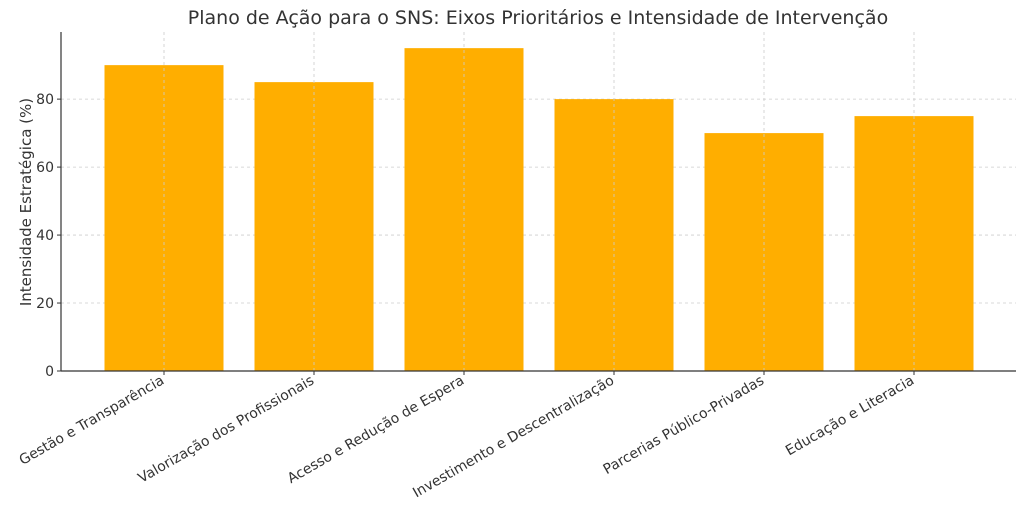 The height and width of the screenshot is (515, 1024). What do you see at coordinates (45, 100) in the screenshot?
I see `y-tick-label: 80` at bounding box center [45, 100].